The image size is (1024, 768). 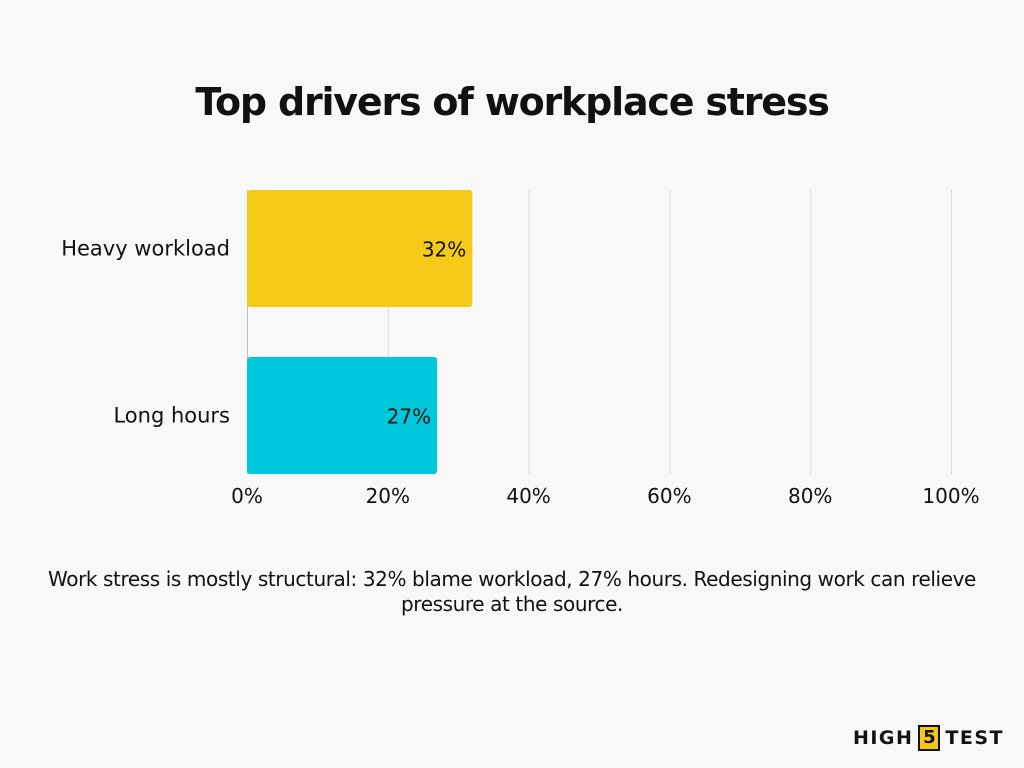 I want to click on value-label: 32%, so click(x=444, y=250).